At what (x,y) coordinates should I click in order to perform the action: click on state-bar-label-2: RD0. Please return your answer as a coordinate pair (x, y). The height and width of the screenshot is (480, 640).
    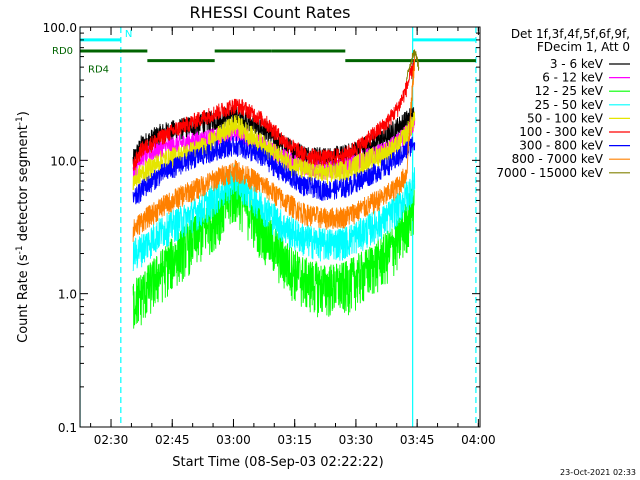
    Looking at the image, I should click on (62, 51).